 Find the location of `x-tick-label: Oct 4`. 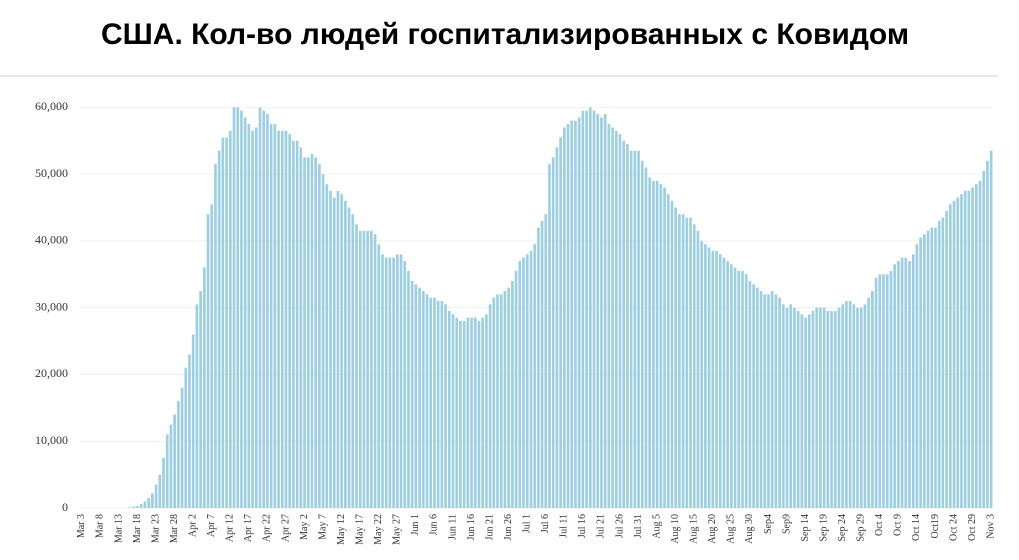

x-tick-label: Oct 4 is located at coordinates (879, 525).